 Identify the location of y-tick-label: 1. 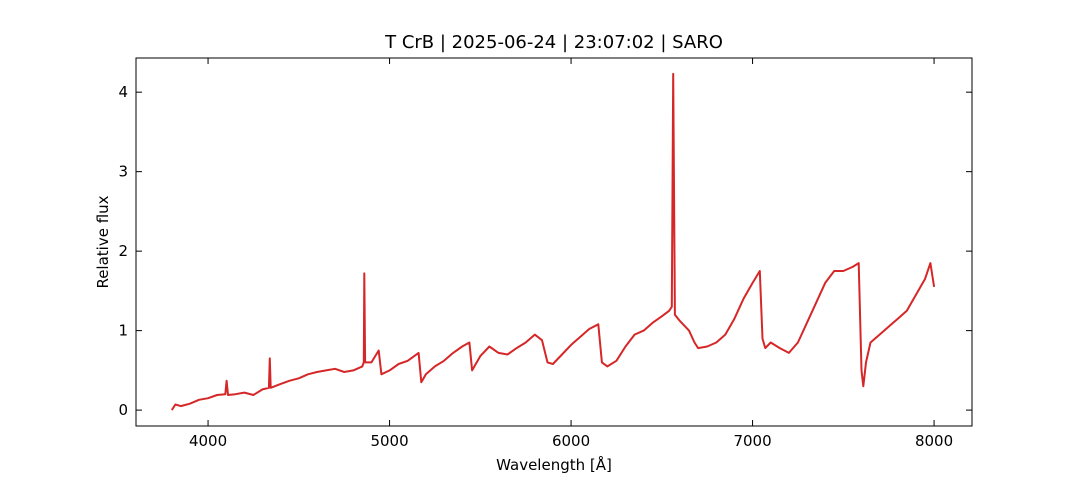
(123, 331).